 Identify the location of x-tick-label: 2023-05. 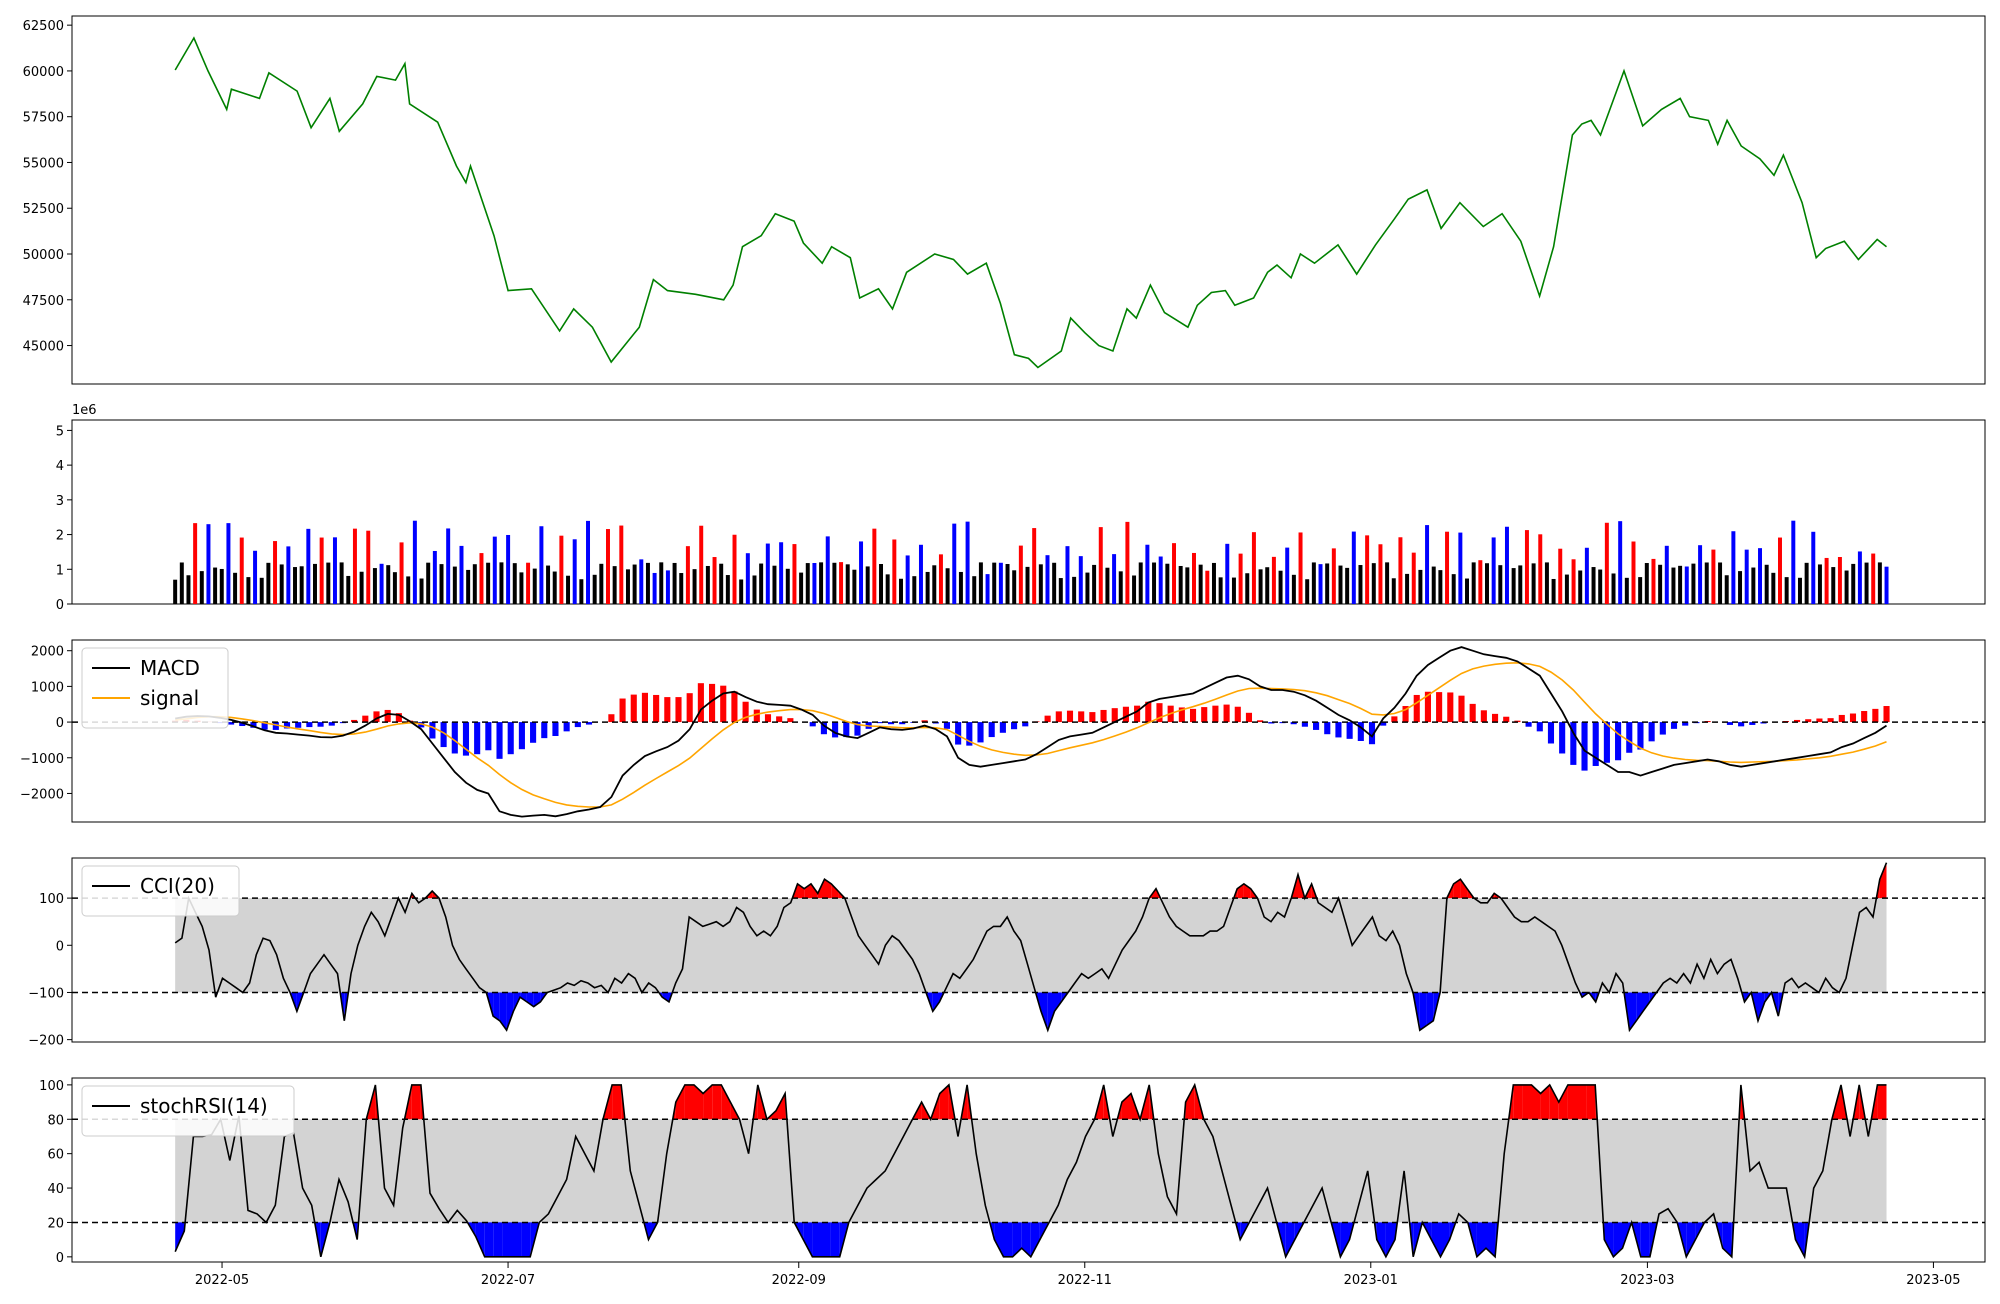
(1933, 1280).